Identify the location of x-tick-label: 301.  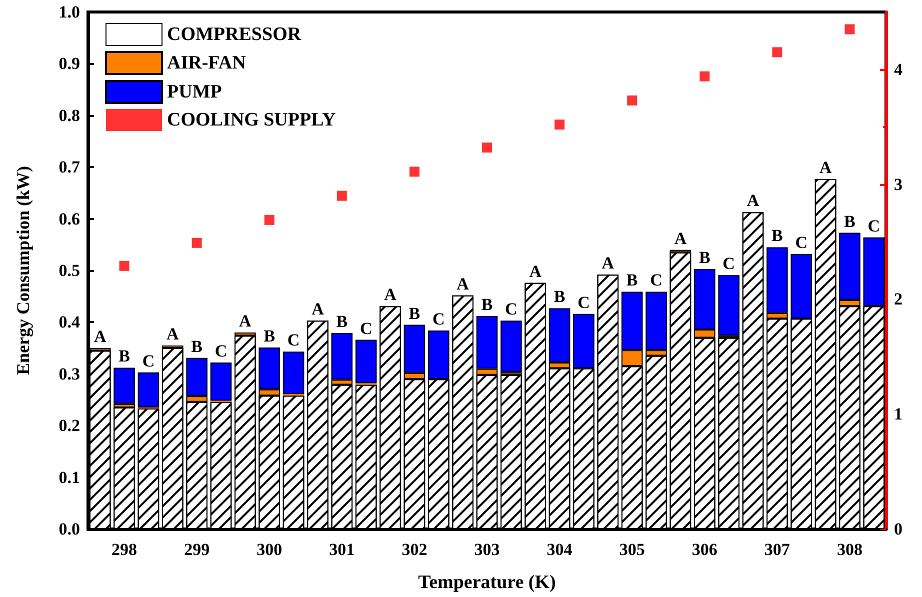
(342, 549).